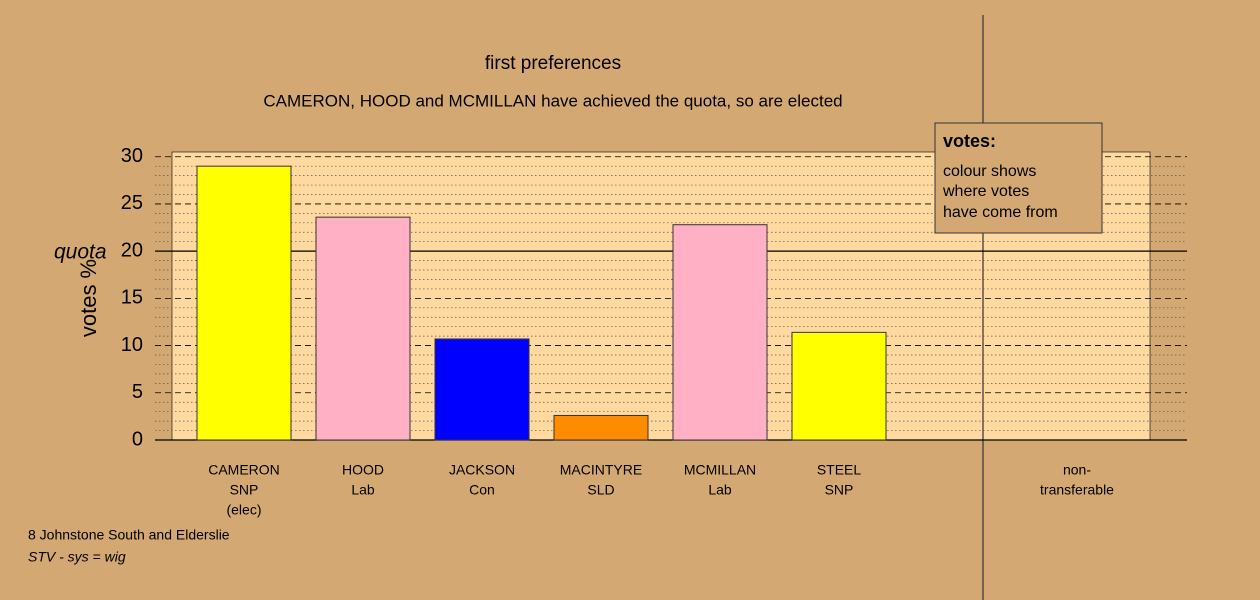  Describe the element at coordinates (244, 470) in the screenshot. I see `x-tick-label: CAMERON` at that location.